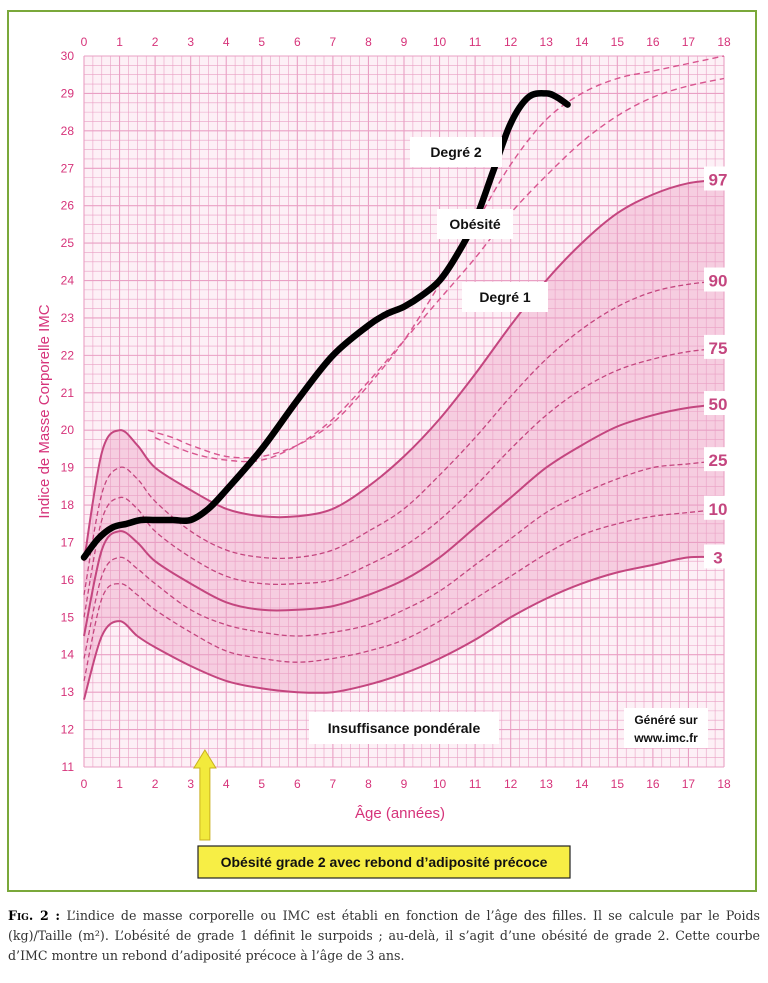 The image size is (768, 983). Describe the element at coordinates (404, 728) in the screenshot. I see `label-insuffisance-ponderale-box` at that location.